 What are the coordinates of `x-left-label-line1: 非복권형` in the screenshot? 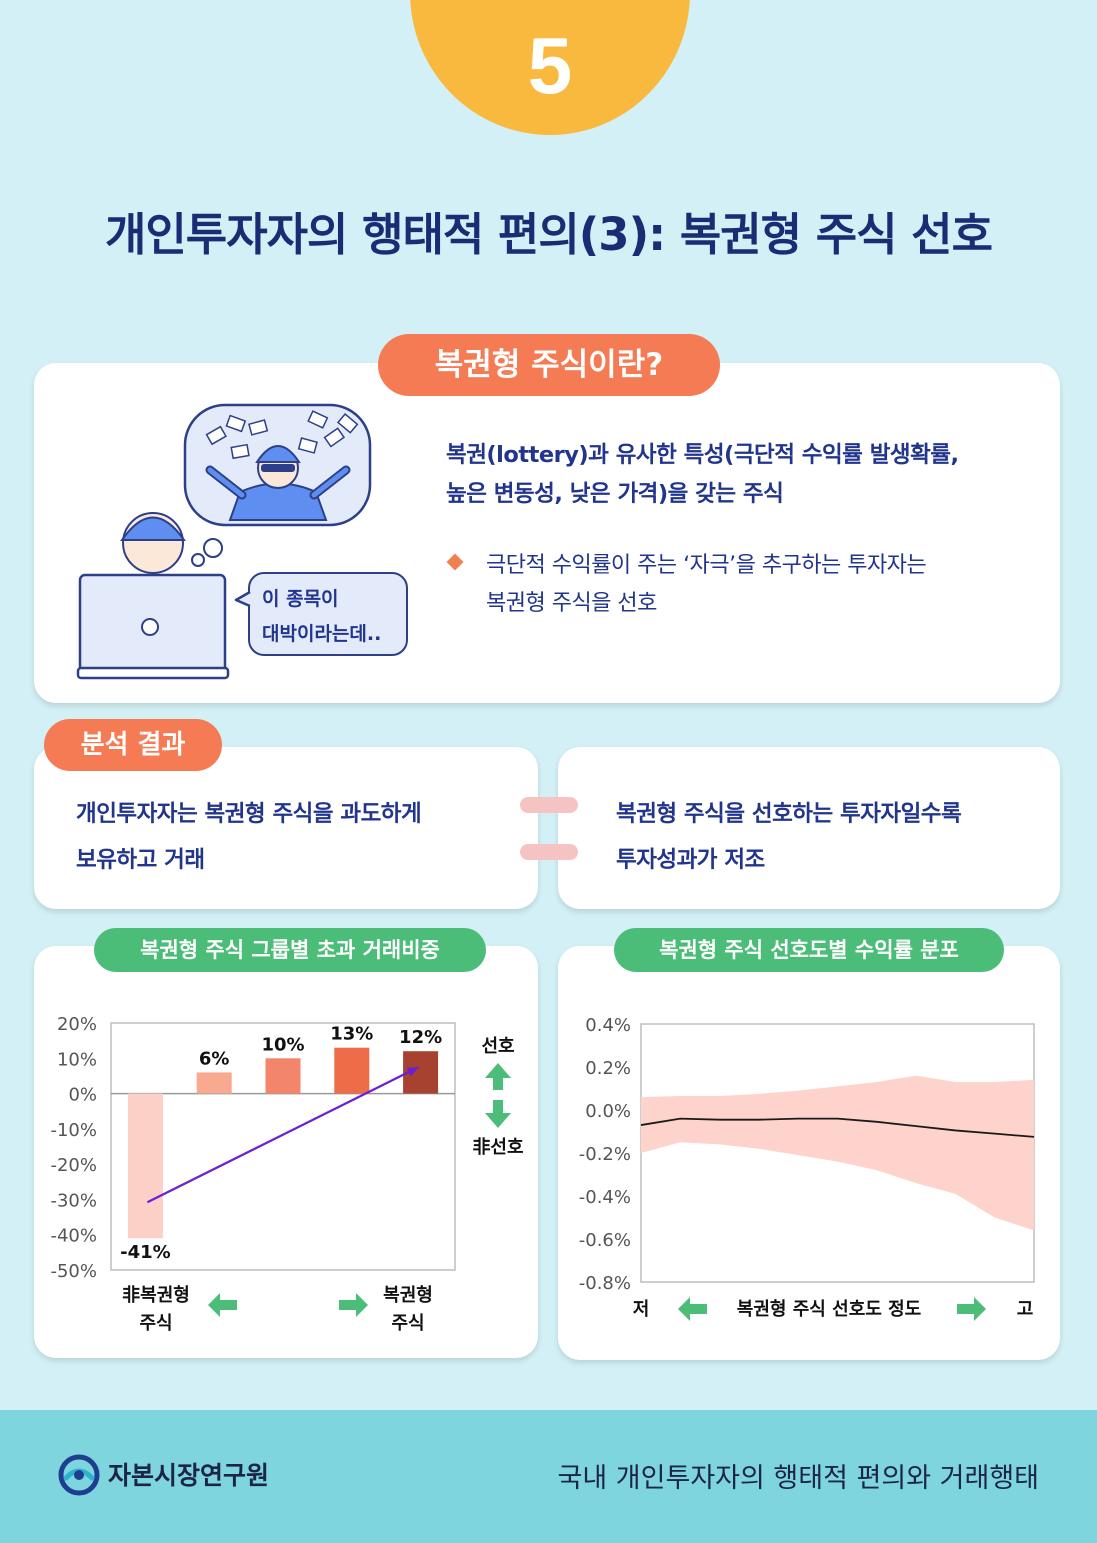 It's located at (156, 1295).